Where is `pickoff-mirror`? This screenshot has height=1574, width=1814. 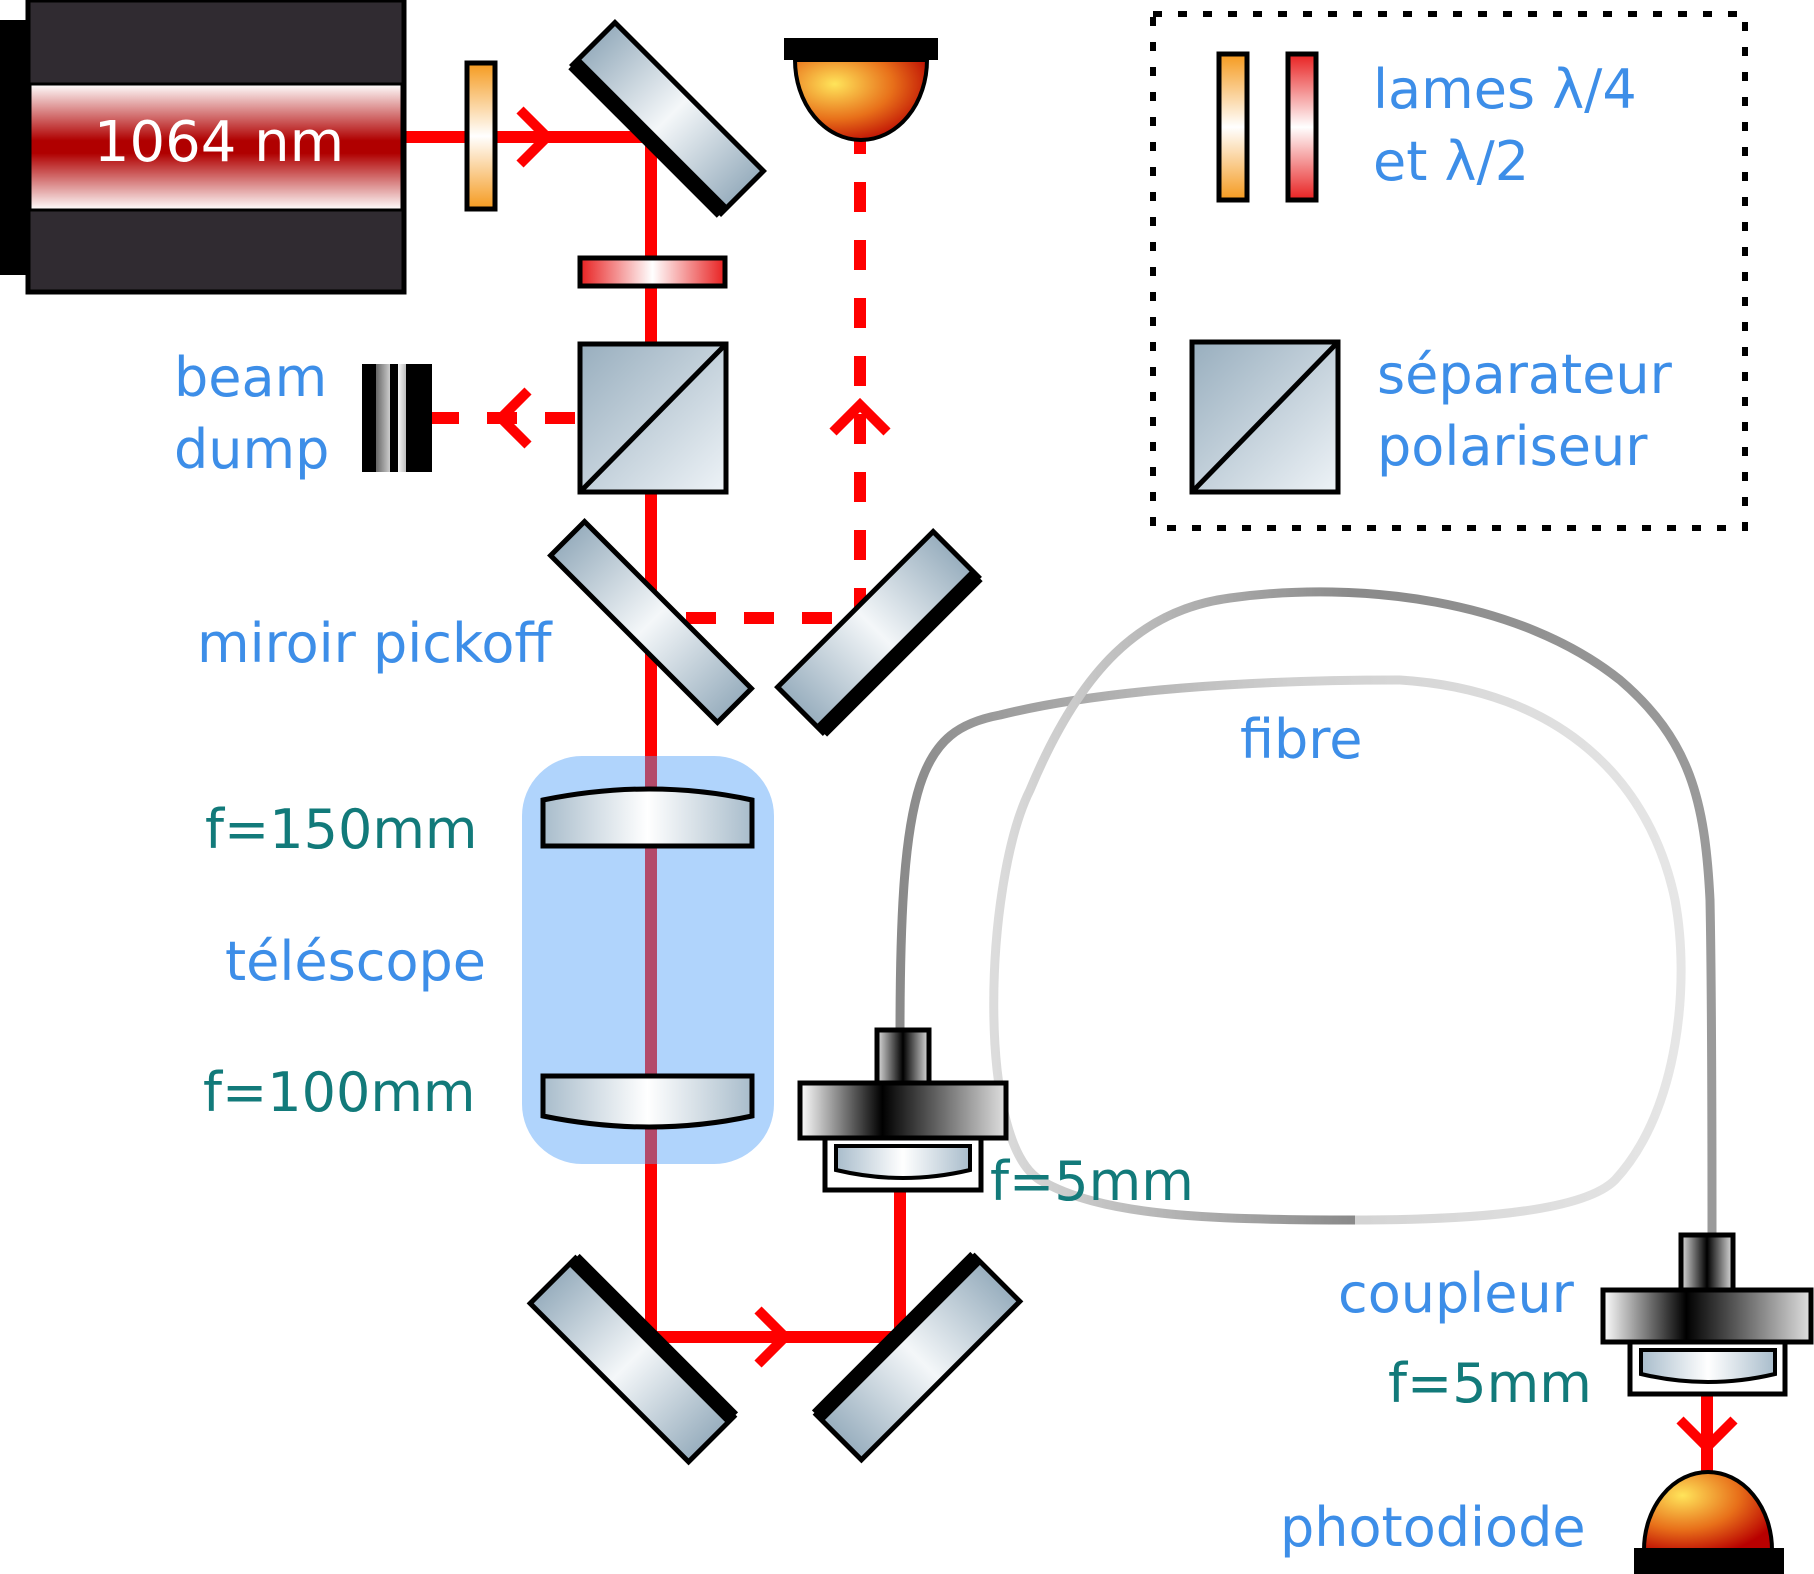
pickoff-mirror is located at coordinates (651, 622).